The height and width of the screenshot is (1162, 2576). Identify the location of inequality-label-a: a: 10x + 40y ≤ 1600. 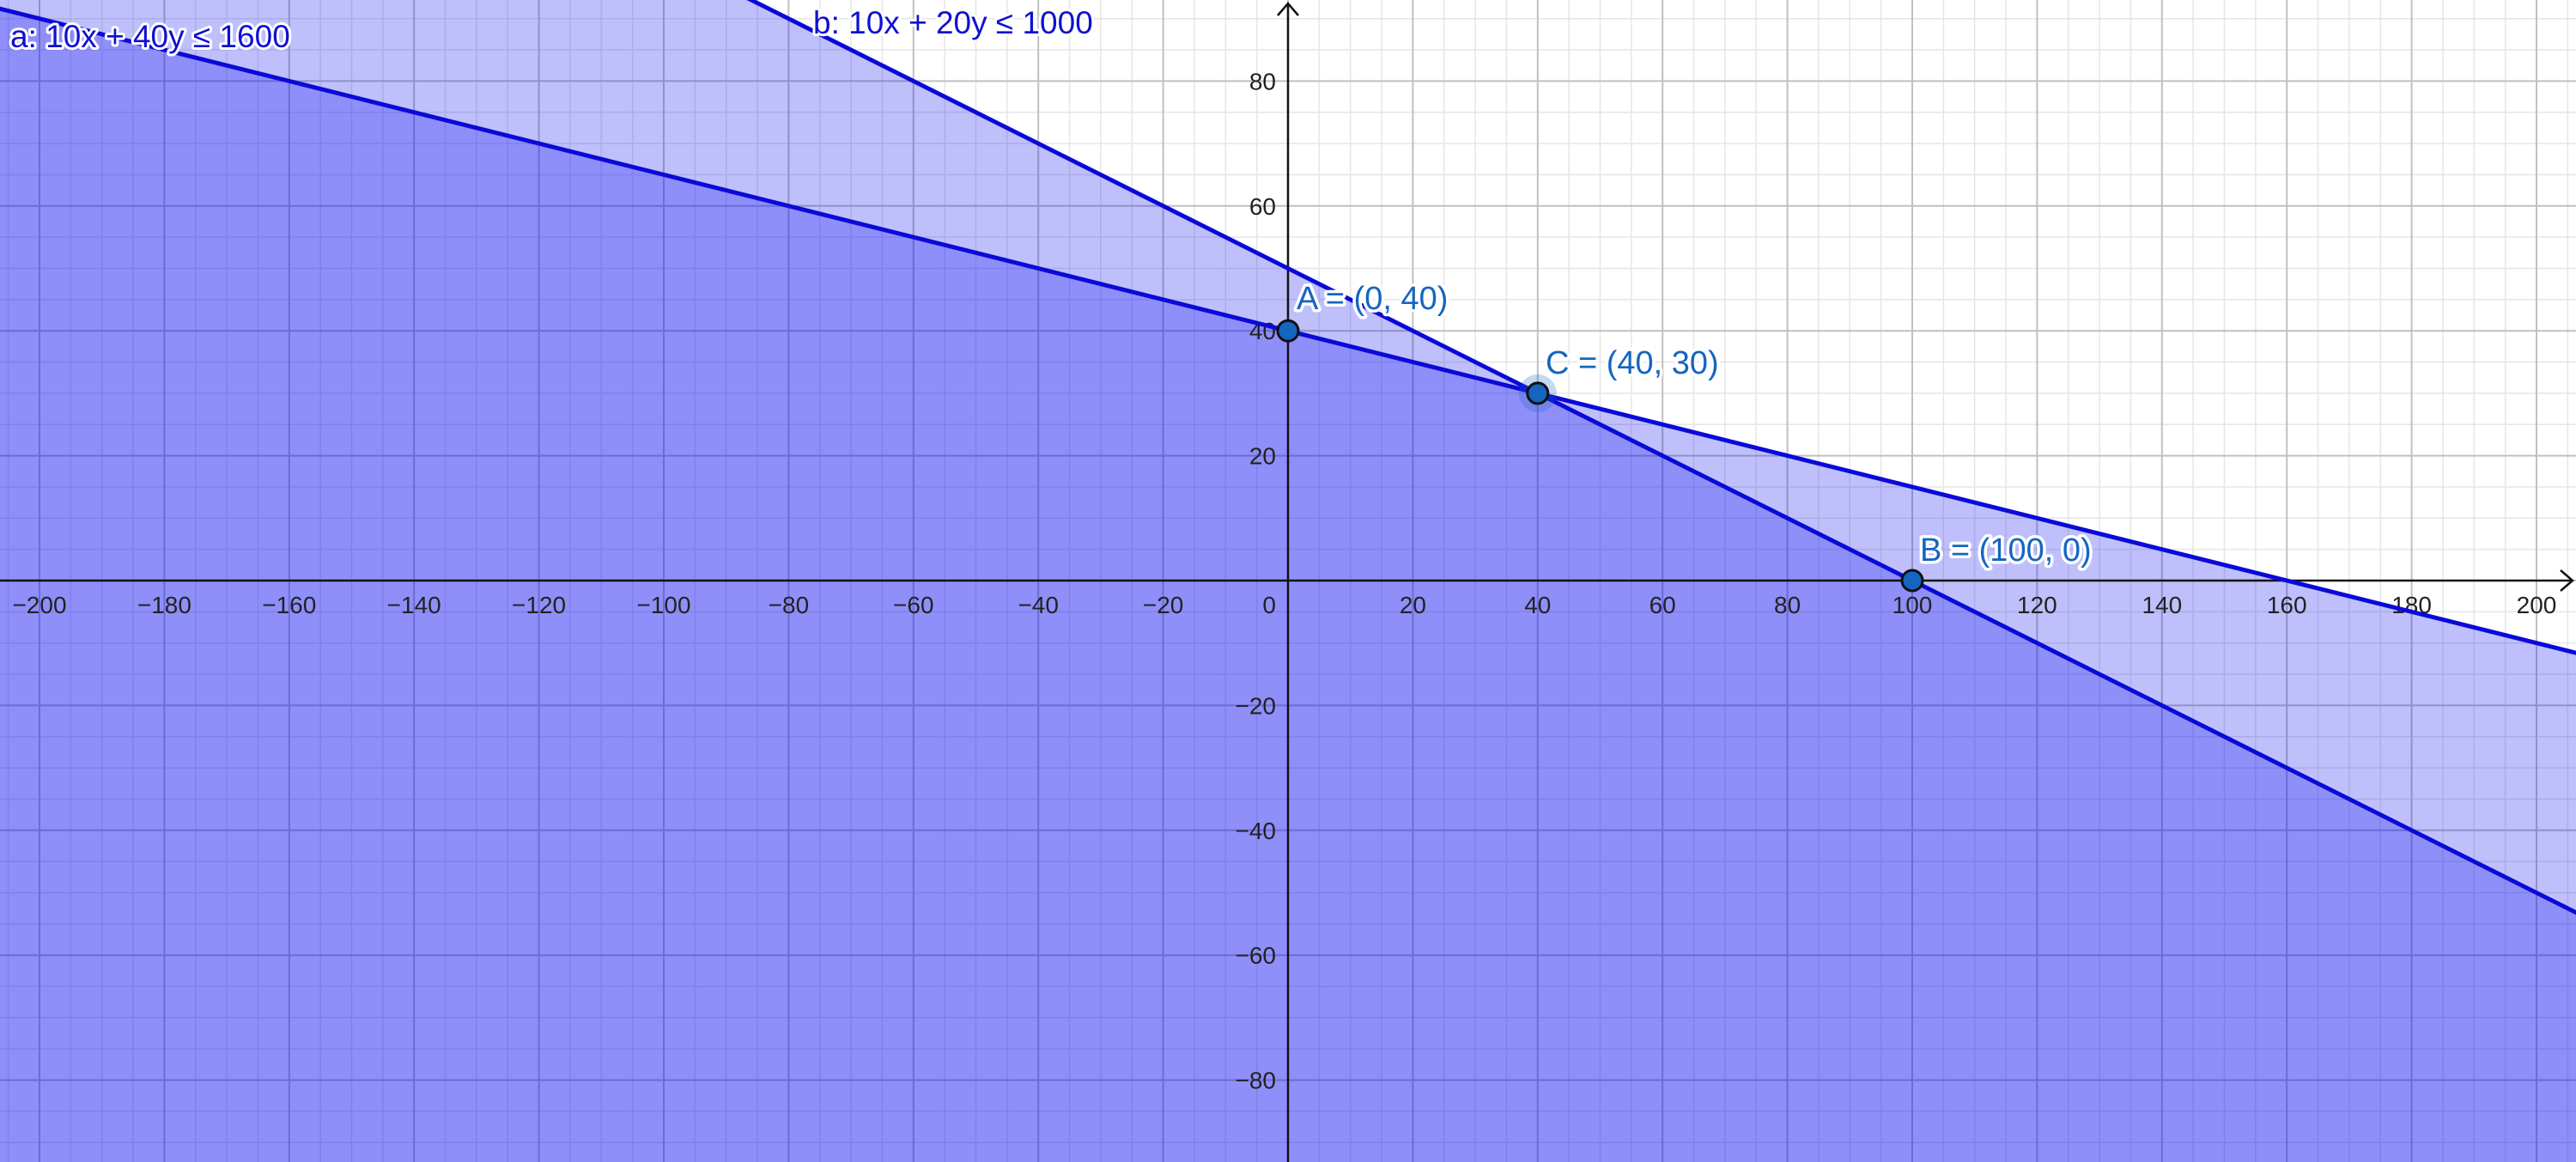
(150, 37).